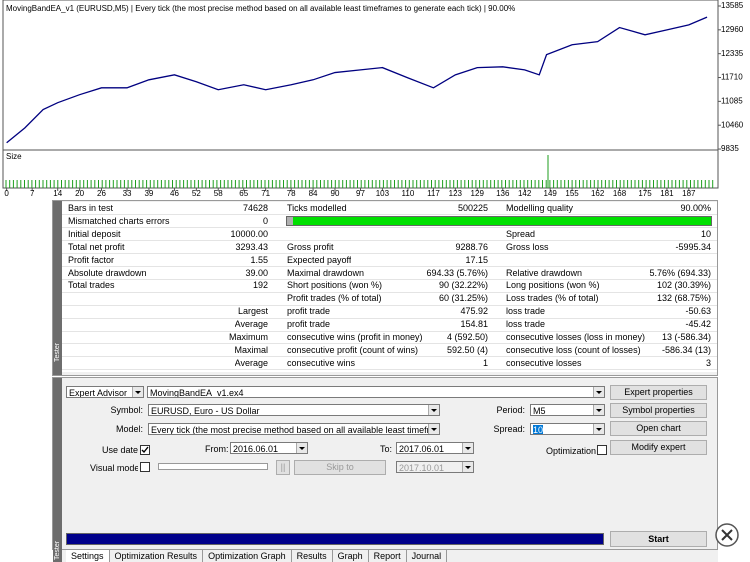  What do you see at coordinates (463, 285) in the screenshot?
I see `report-value: 90 (32.22%)` at bounding box center [463, 285].